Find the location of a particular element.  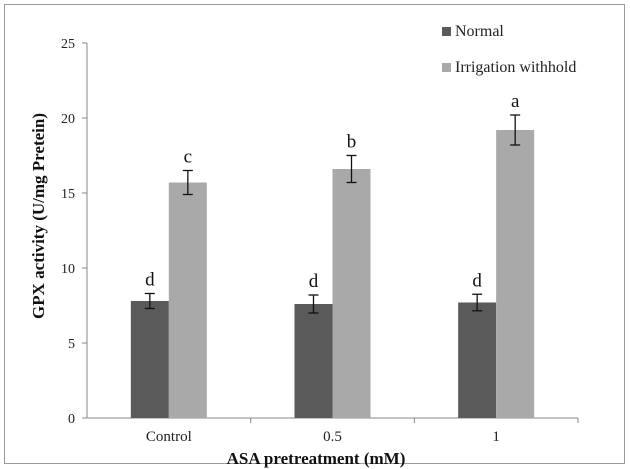

legend: Normal Irrigation withhold is located at coordinates (509, 49).